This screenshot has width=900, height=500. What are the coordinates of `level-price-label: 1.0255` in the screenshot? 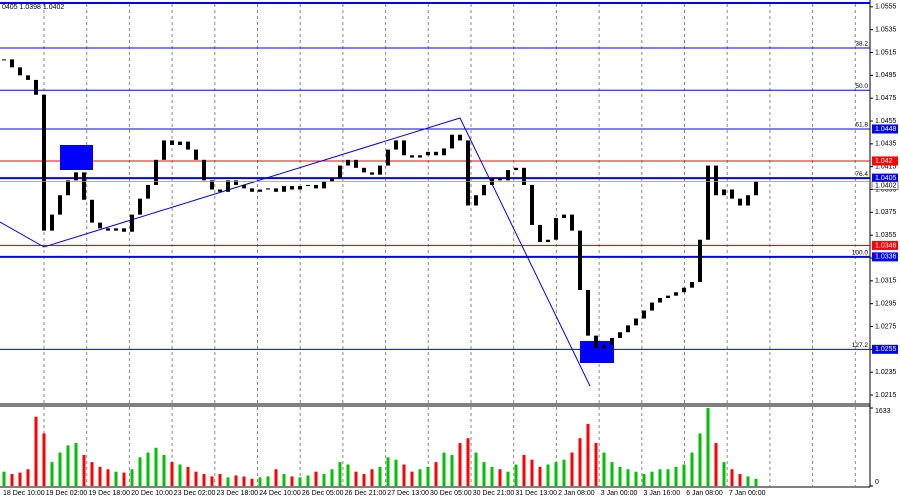 It's located at (886, 349).